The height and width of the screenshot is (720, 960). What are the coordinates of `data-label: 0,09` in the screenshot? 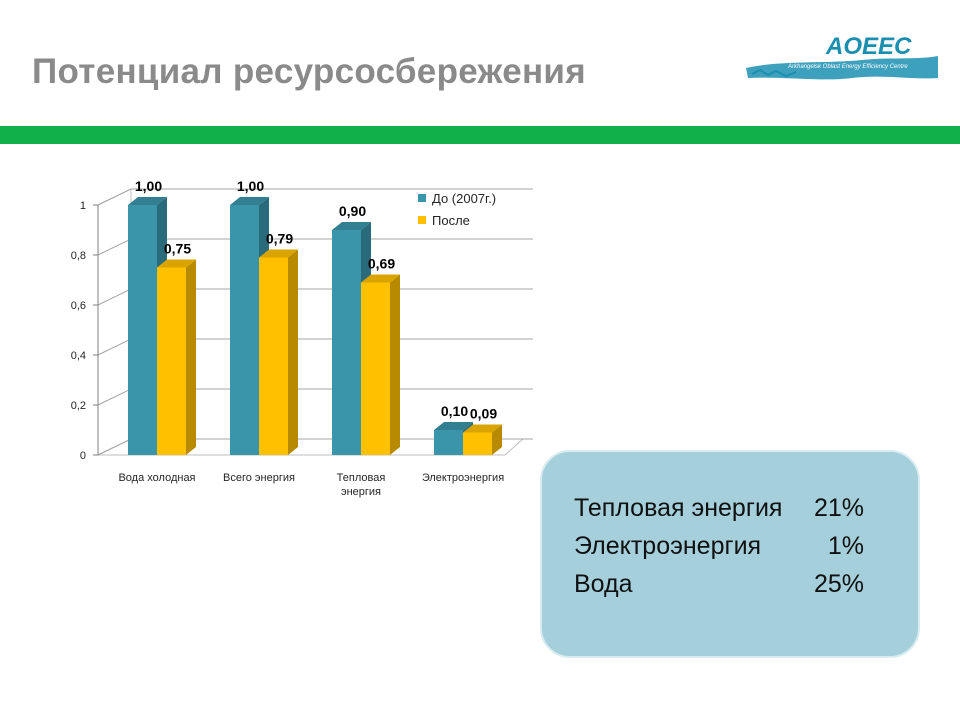 It's located at (483, 414).